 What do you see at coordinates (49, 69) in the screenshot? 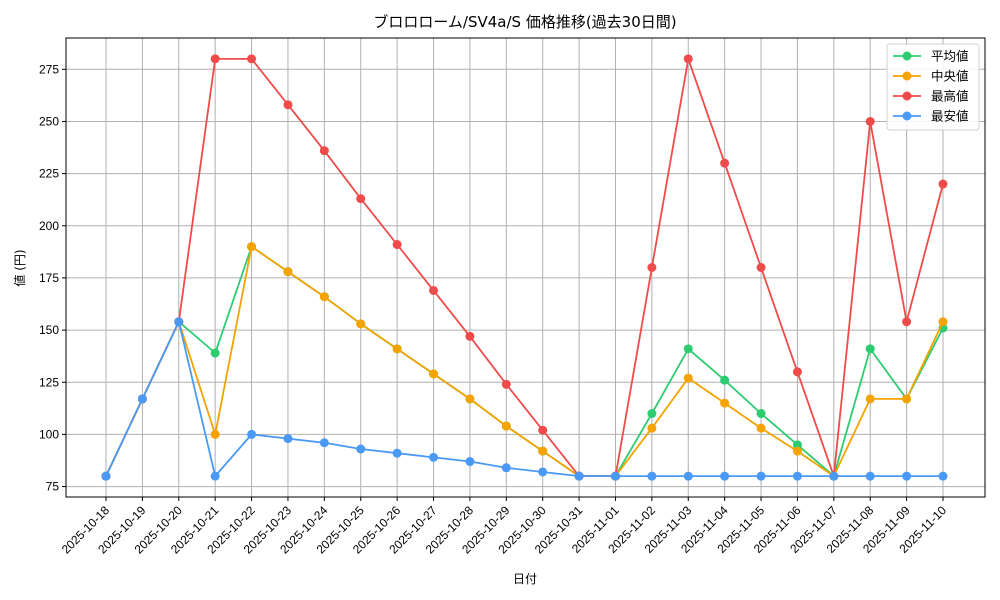
I see `y-tick-label: 275` at bounding box center [49, 69].